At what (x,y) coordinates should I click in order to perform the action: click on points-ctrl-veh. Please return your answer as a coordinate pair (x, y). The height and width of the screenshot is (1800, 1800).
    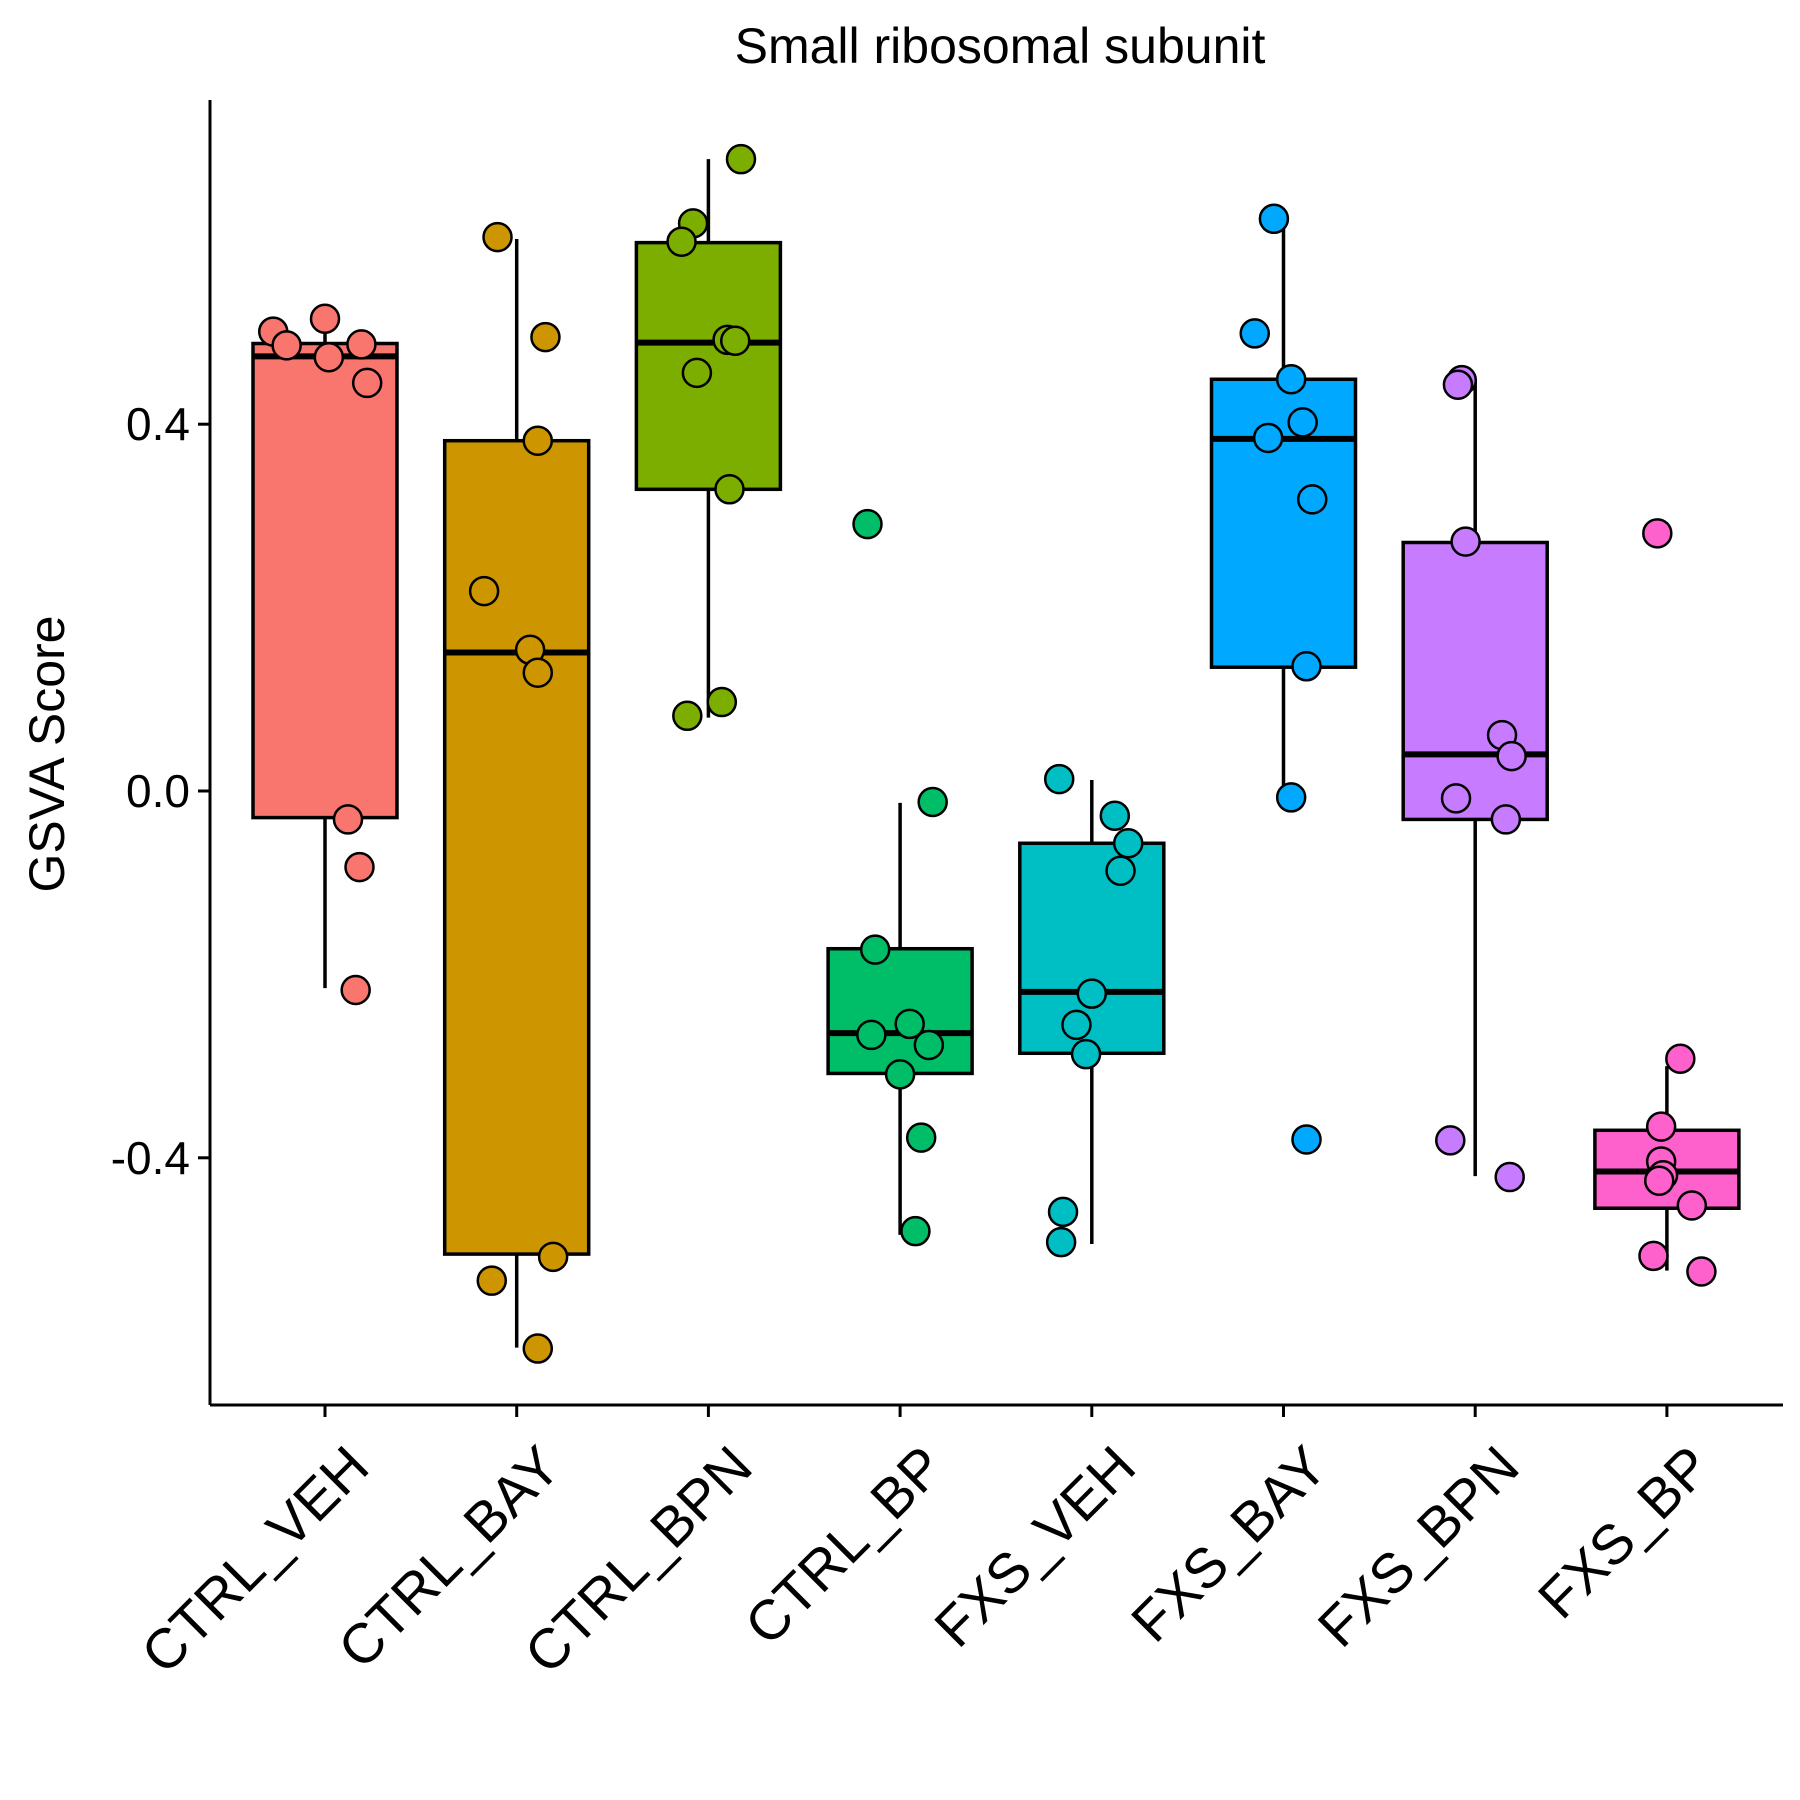
    Looking at the image, I should click on (320, 654).